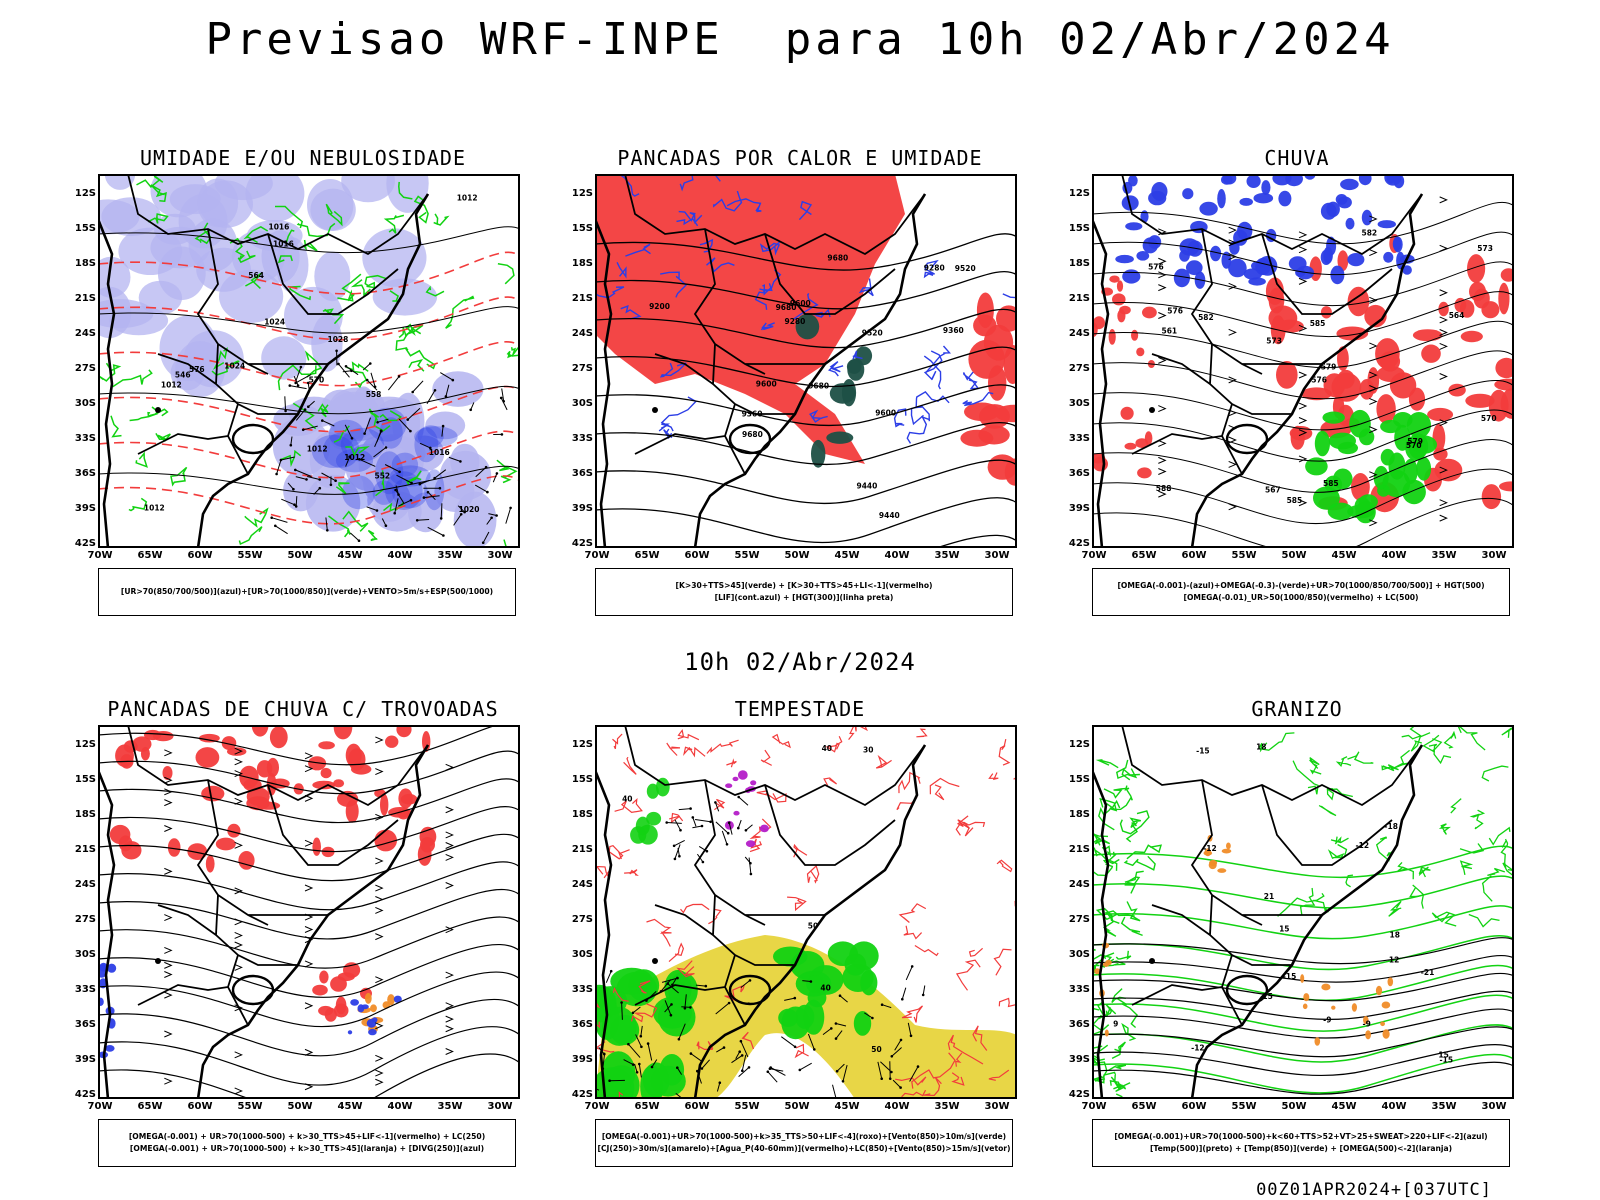 The height and width of the screenshot is (1200, 1600). I want to click on contour-label: 9, so click(1115, 1023).